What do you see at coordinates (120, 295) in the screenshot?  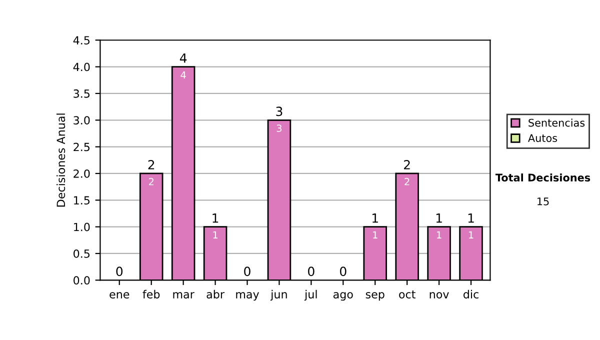 I see `x-tick-label: ene` at bounding box center [120, 295].